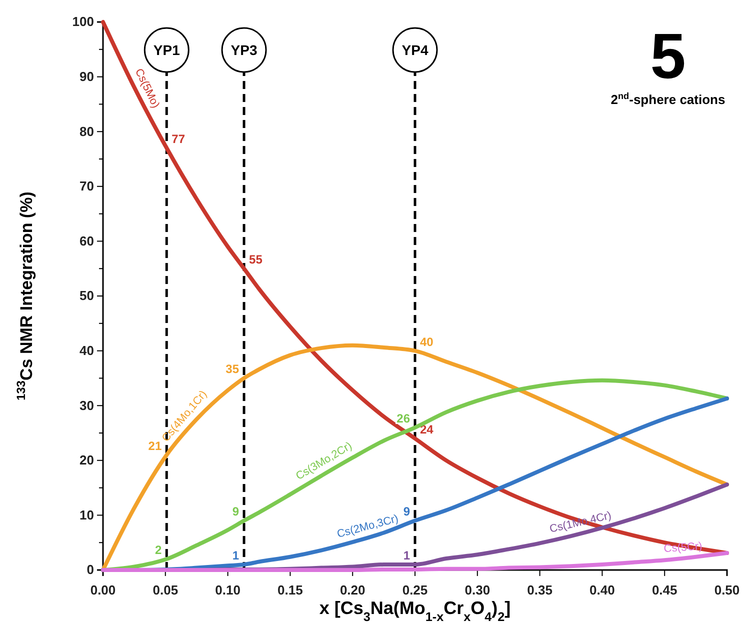 The height and width of the screenshot is (635, 744). I want to click on x-tick-label: 0.15, so click(290, 590).